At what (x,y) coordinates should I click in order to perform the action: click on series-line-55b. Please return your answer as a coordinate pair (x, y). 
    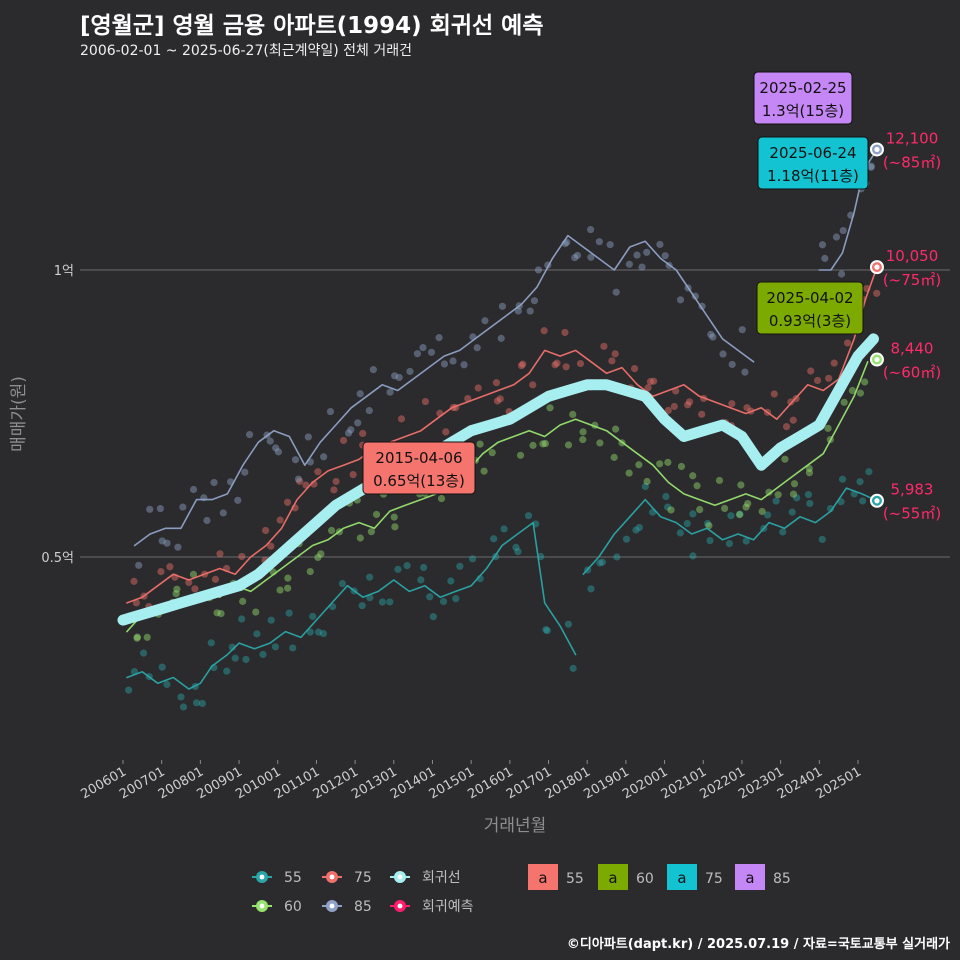
    Looking at the image, I should click on (730, 531).